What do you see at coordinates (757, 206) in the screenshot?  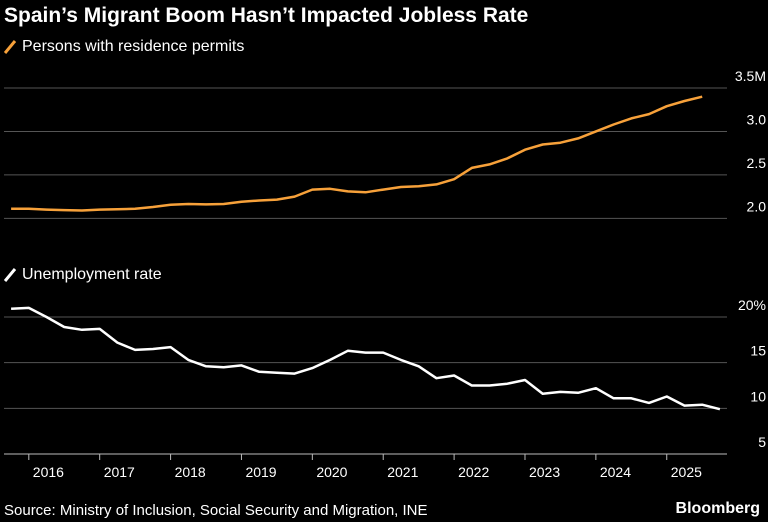 I see `permits-y-tick-label-0: 2.0` at bounding box center [757, 206].